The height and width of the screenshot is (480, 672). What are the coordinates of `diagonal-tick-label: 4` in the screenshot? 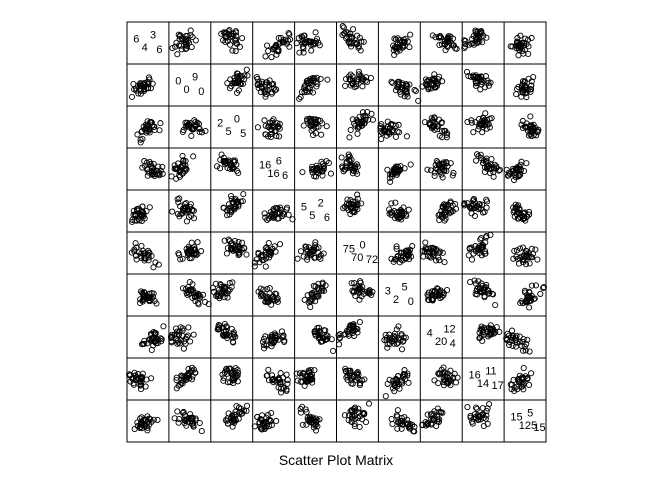 It's located at (430, 334).